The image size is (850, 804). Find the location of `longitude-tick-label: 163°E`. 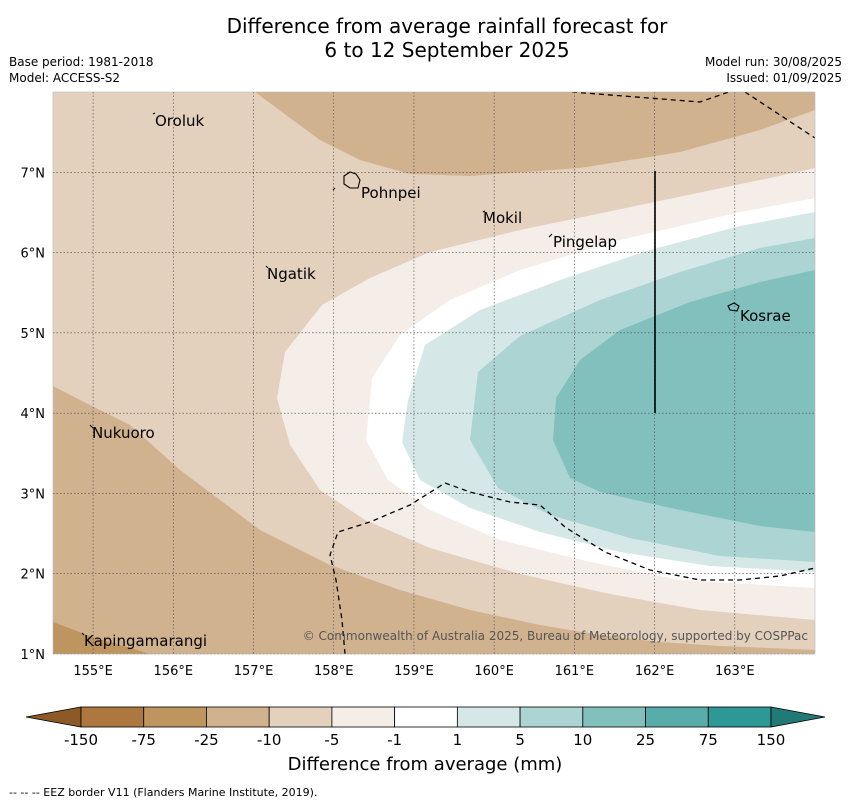

longitude-tick-label: 163°E is located at coordinates (735, 671).